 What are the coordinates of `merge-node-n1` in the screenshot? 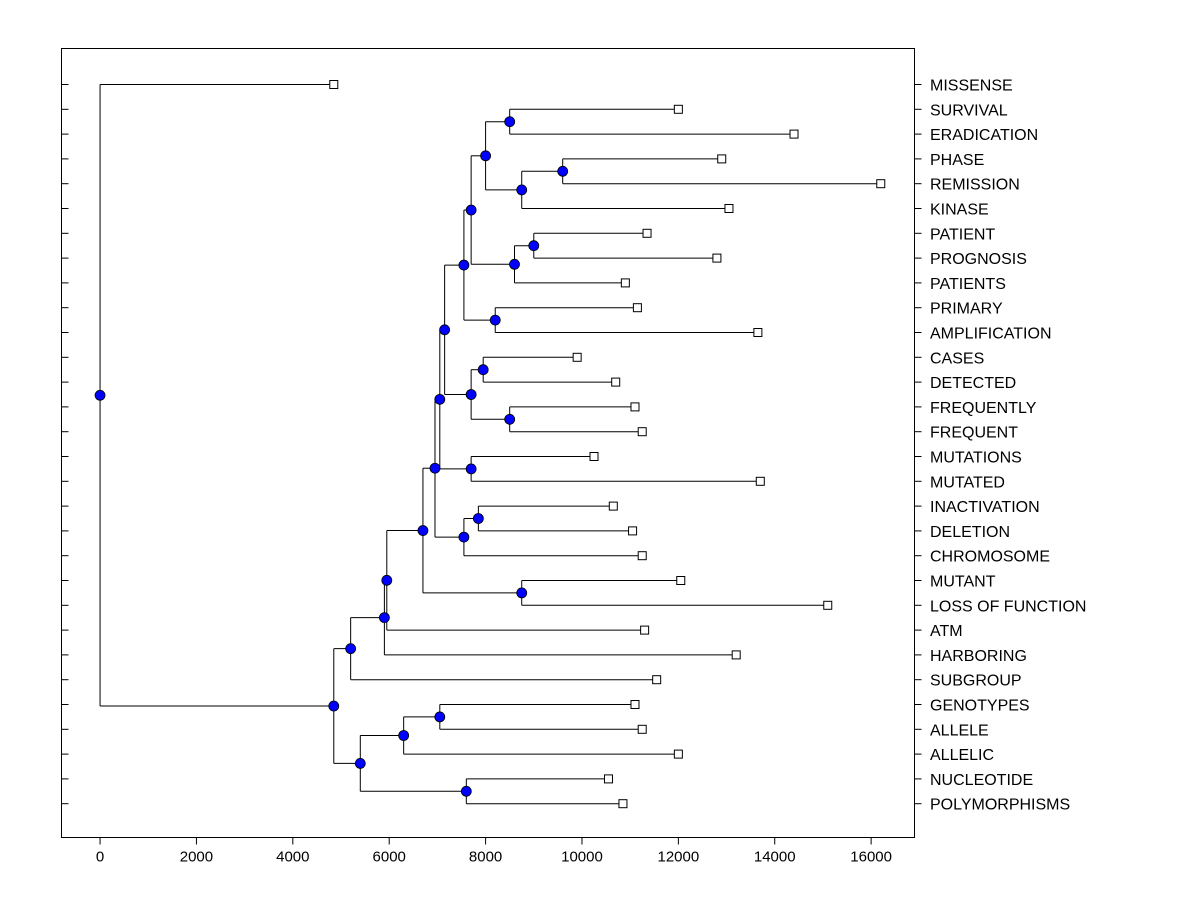 It's located at (510, 122).